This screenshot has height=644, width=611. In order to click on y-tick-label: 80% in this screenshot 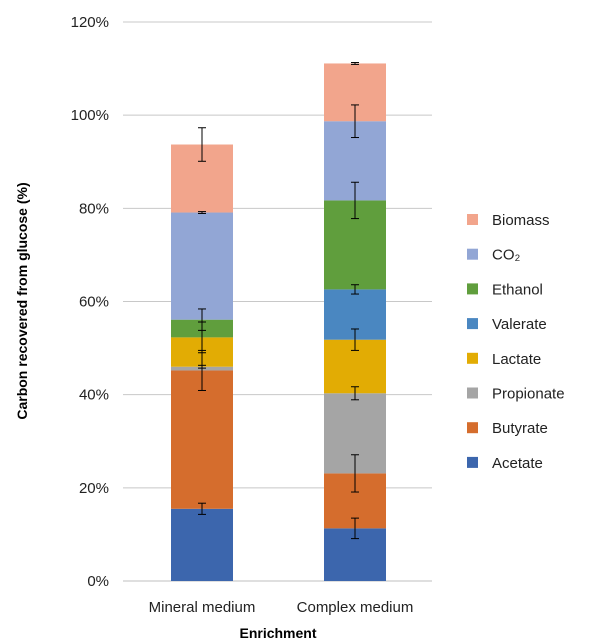, I will do `click(94, 208)`.